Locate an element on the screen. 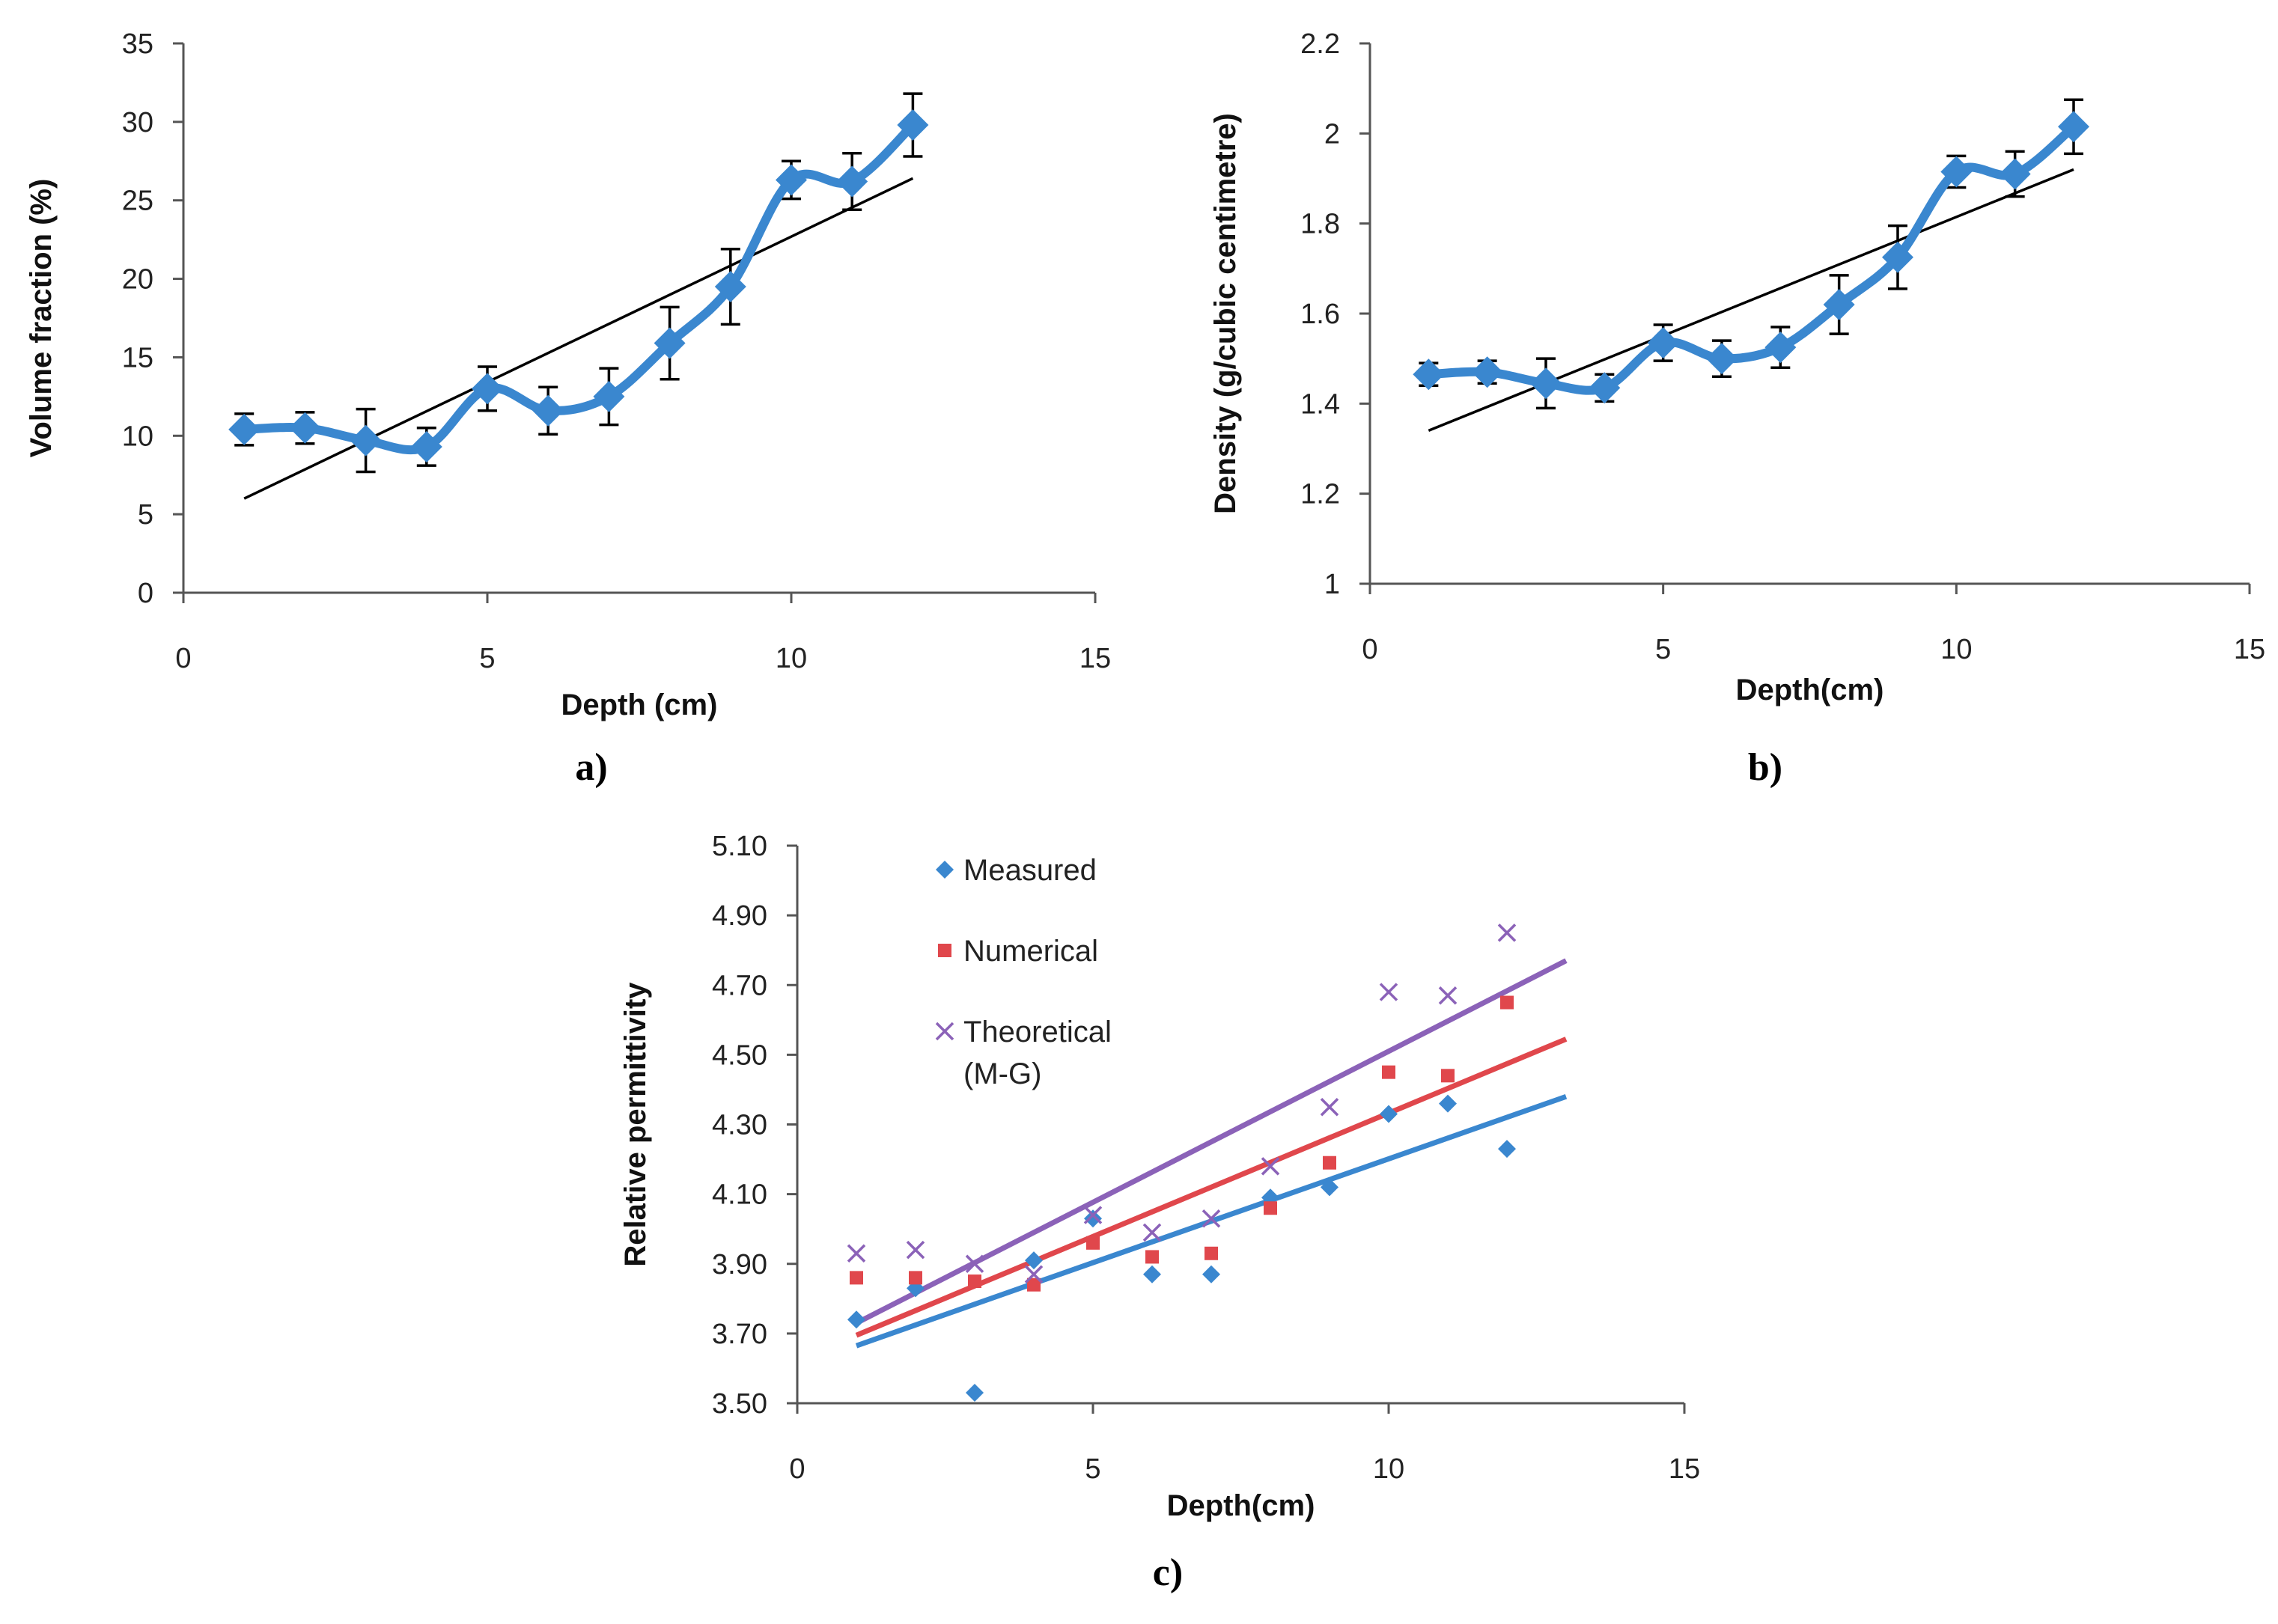 Image resolution: width=2278 pixels, height=1624 pixels. y-tick-label: 0 is located at coordinates (145, 593).